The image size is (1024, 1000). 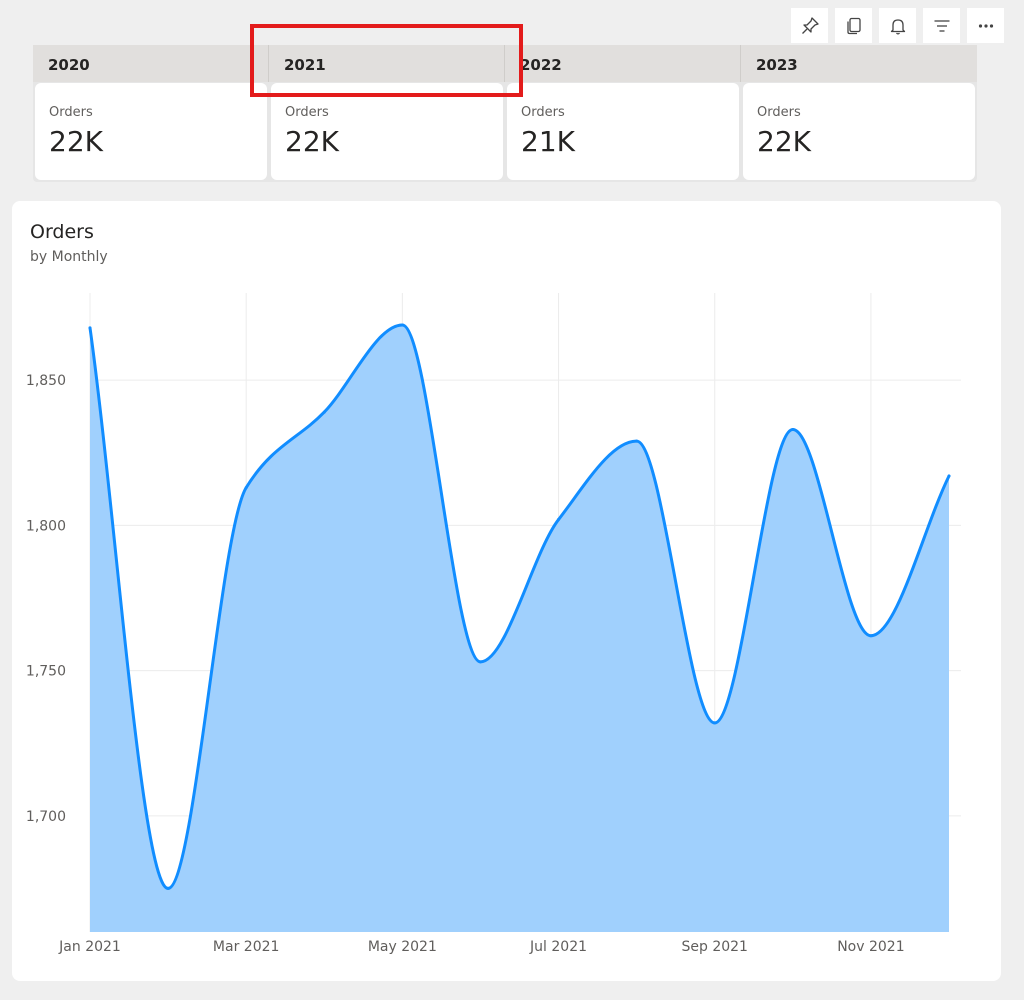 I want to click on card-year-header: 2022, so click(x=623, y=63).